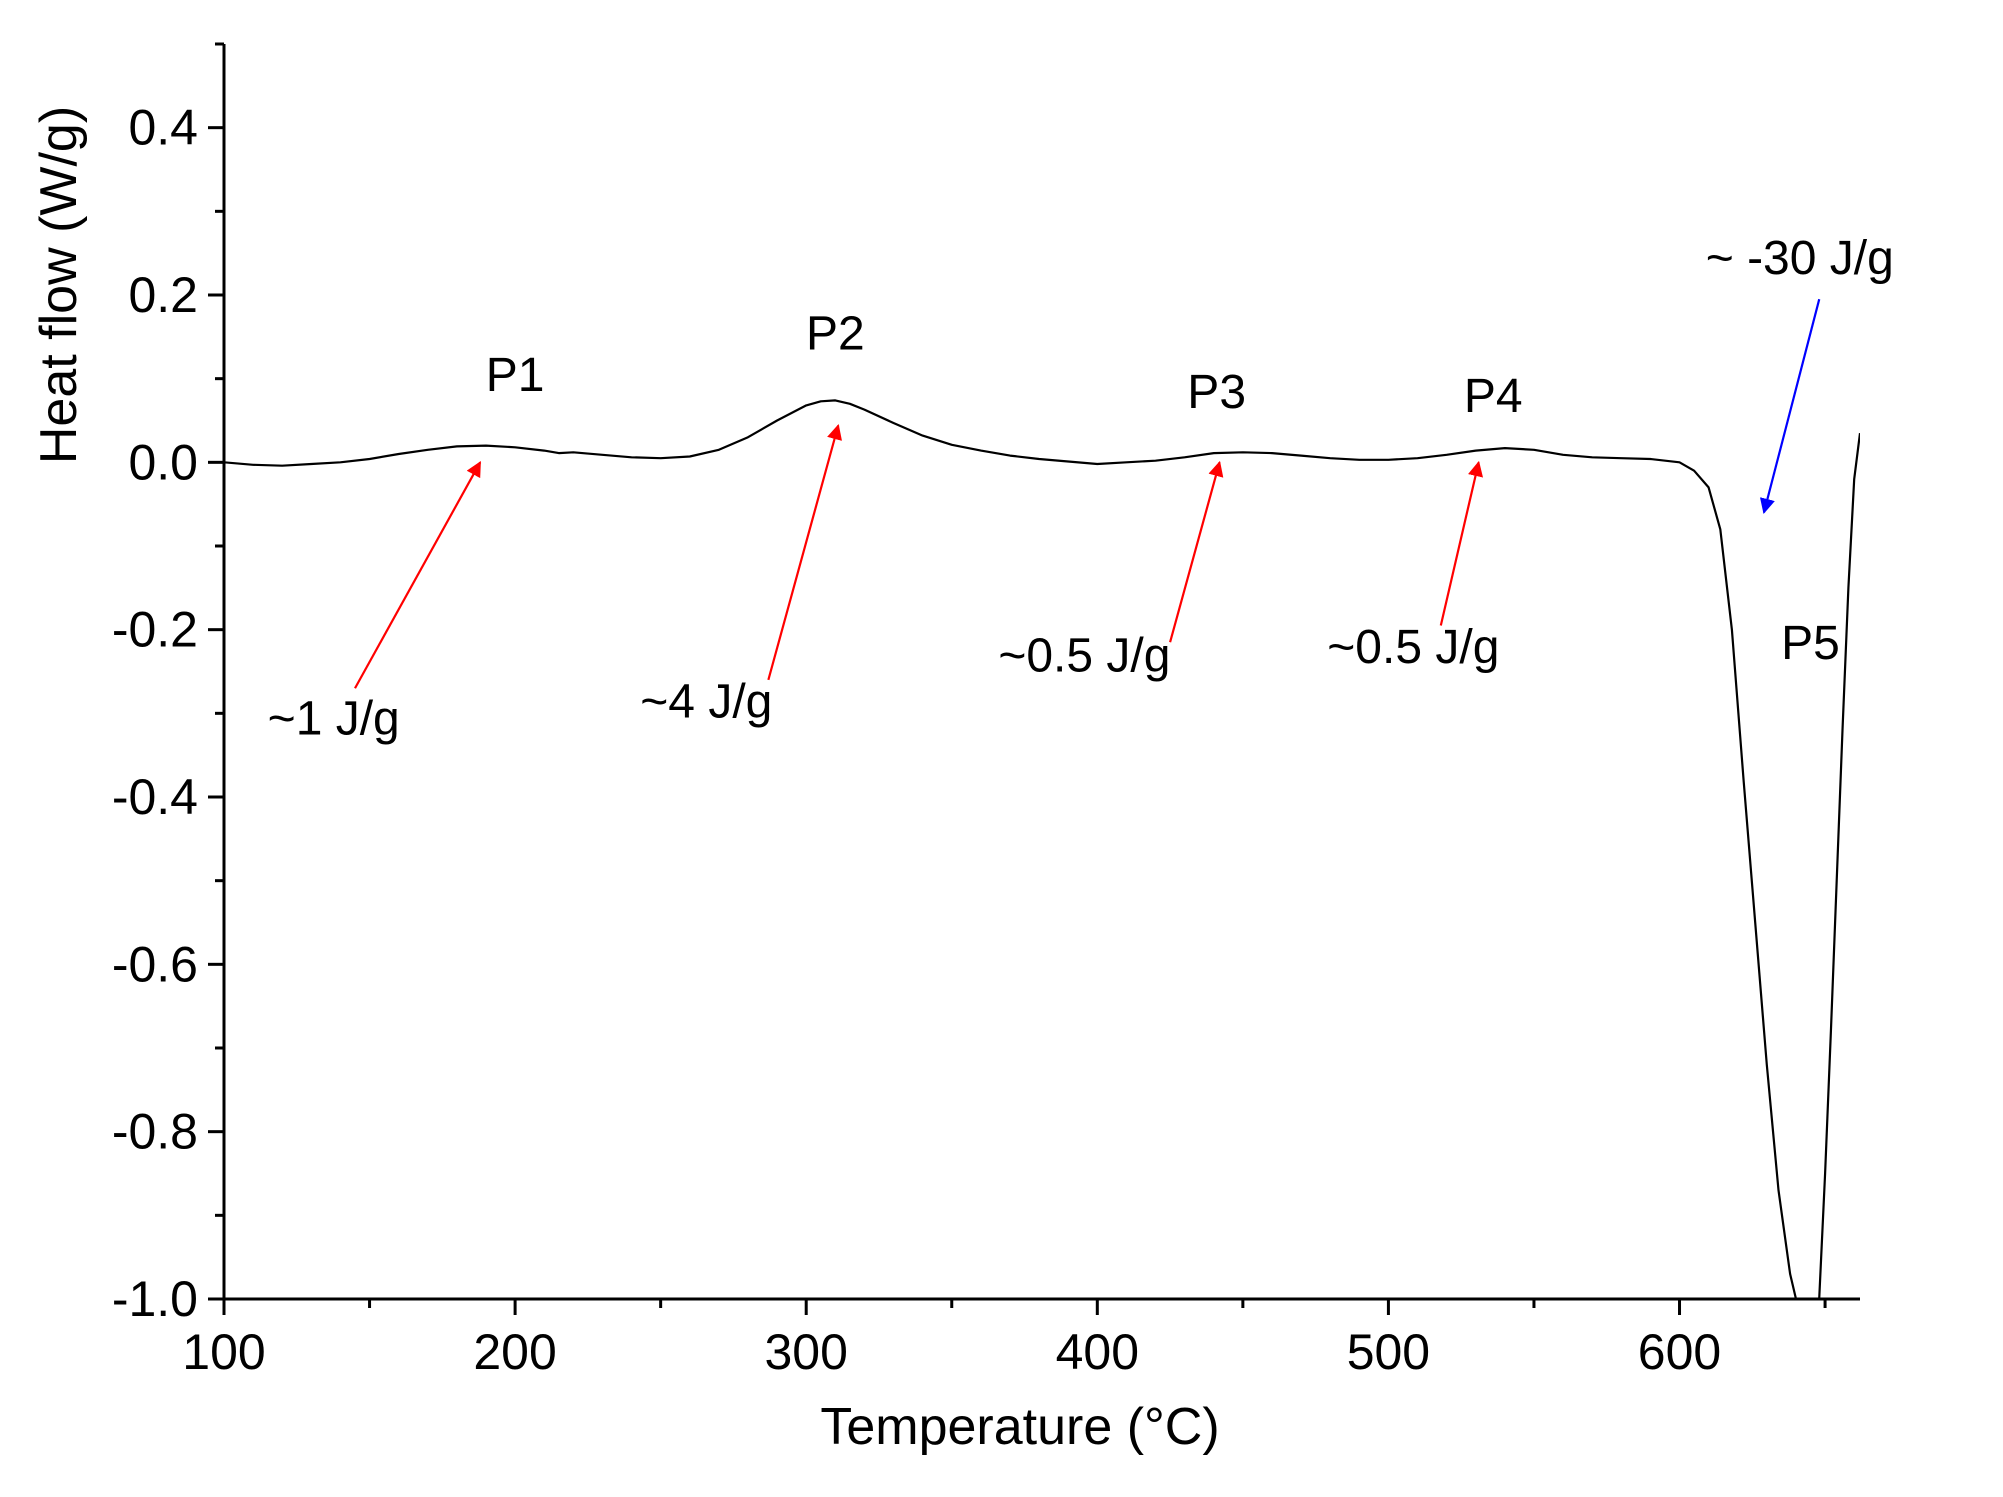 This screenshot has height=1497, width=2003. Describe the element at coordinates (1388, 1352) in the screenshot. I see `x-tick-label: 500` at that location.